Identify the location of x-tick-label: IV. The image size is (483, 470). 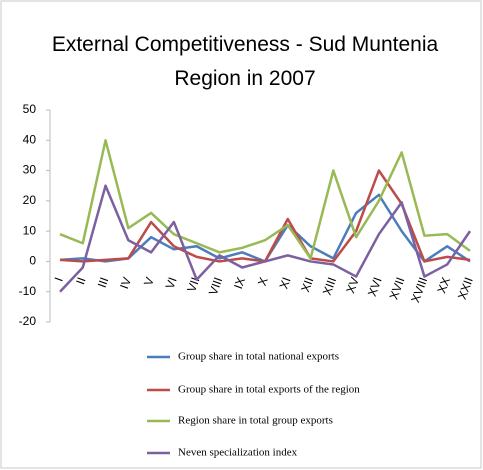
(125, 282).